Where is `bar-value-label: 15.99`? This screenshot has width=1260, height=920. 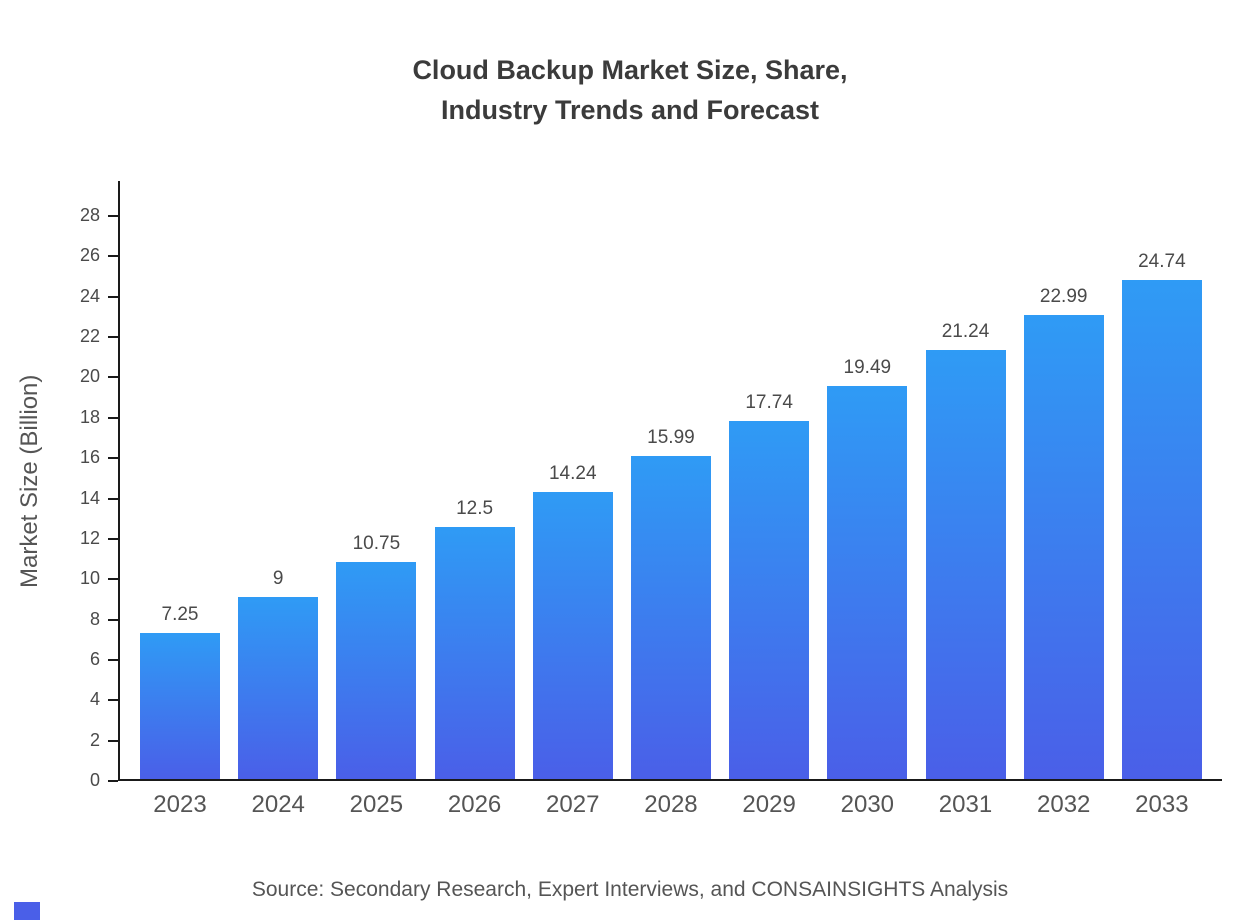 bar-value-label: 15.99 is located at coordinates (671, 438).